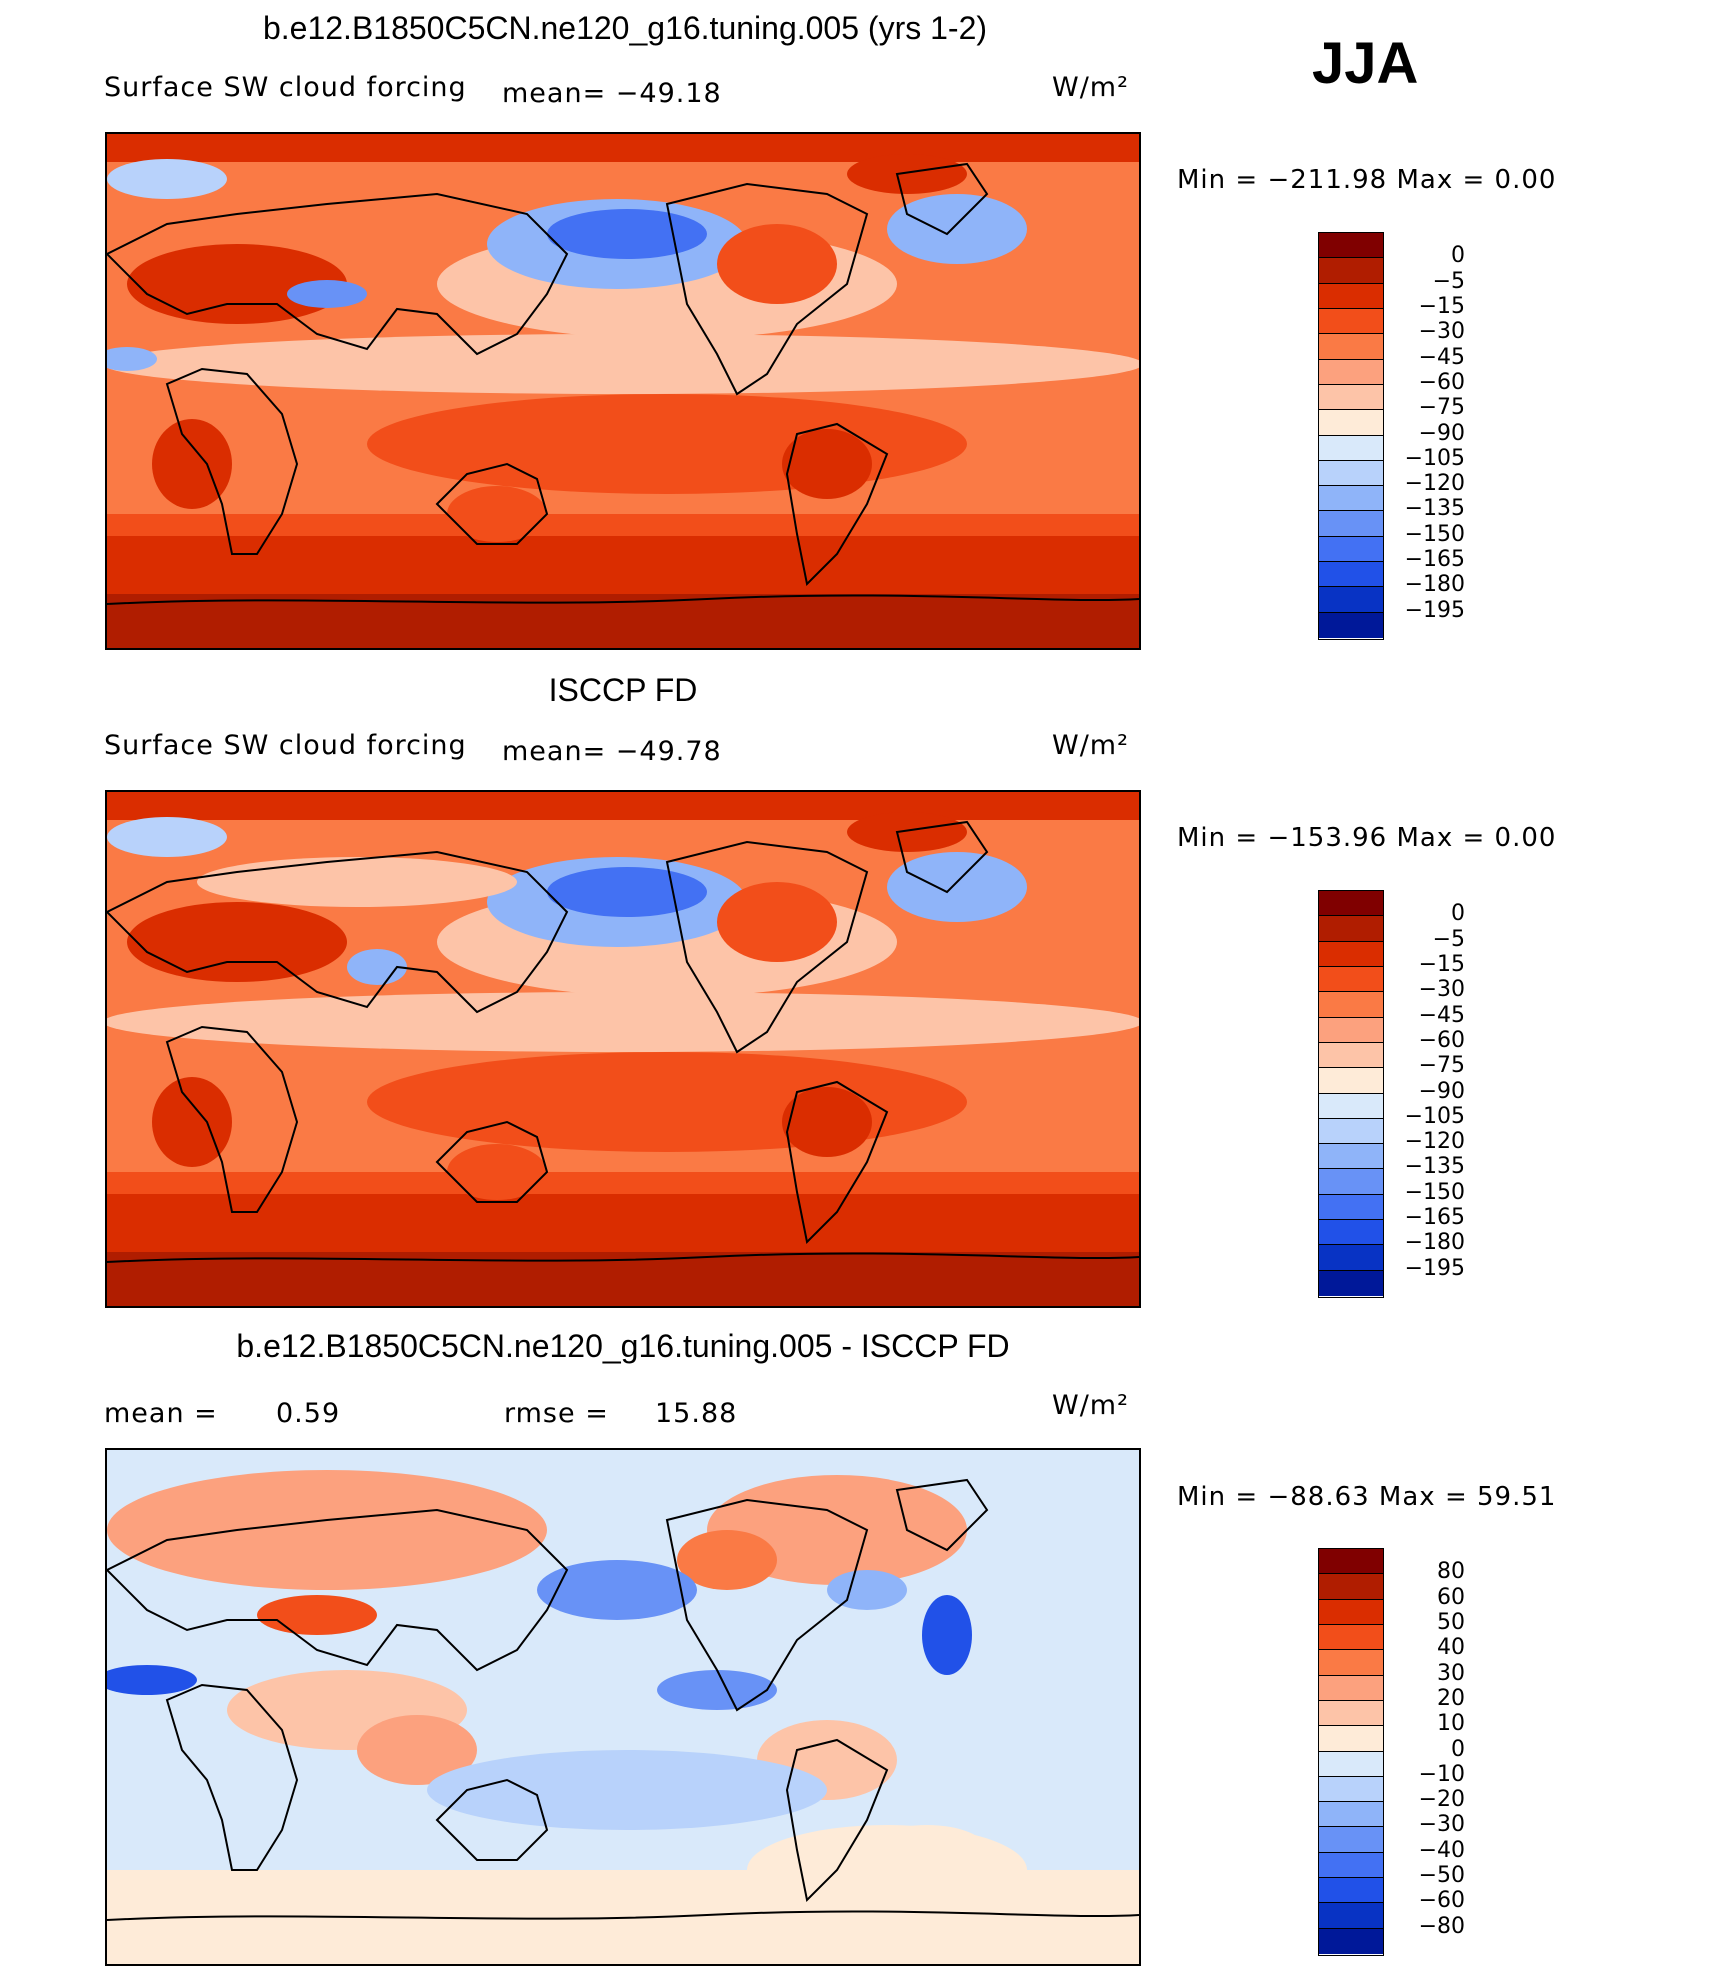 The height and width of the screenshot is (1966, 1710). I want to click on panel2-minmax: Min = −153.96 Max = 0.00, so click(1367, 838).